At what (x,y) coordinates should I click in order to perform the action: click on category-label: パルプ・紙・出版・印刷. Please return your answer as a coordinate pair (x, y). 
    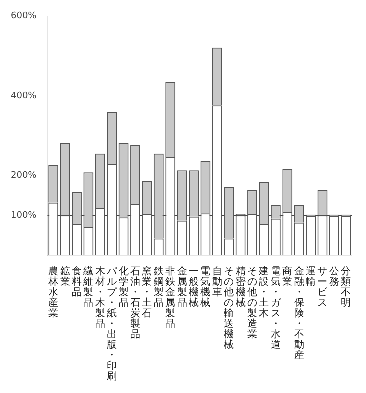
    Looking at the image, I should click on (112, 324).